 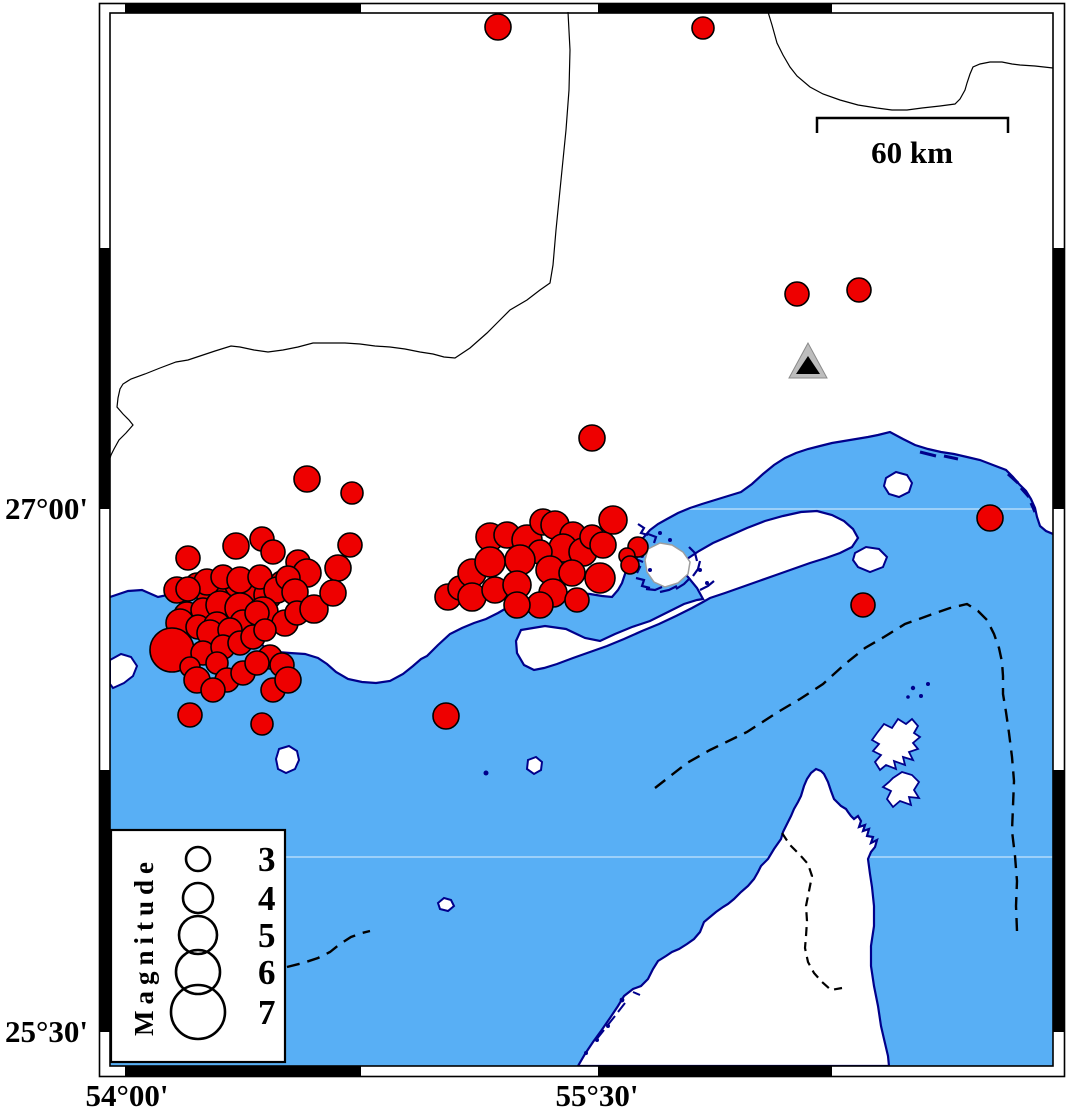 I want to click on lat-label-2530: 25°30', so click(x=46, y=1031).